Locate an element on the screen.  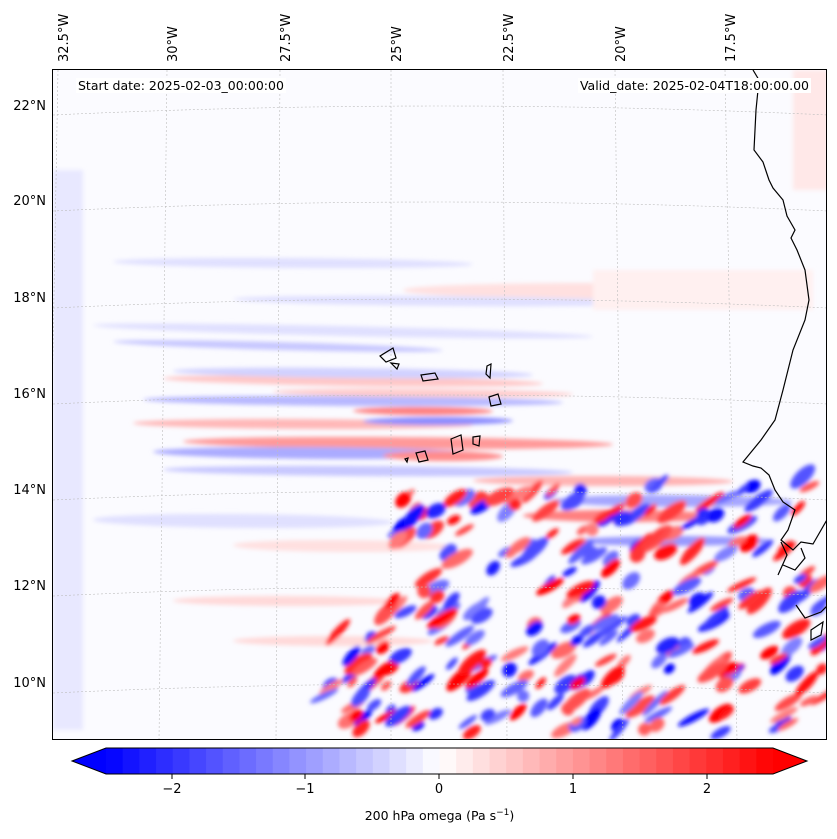
start-date-label: Start date: 2025-02-03_00:00:00 is located at coordinates (181, 85).